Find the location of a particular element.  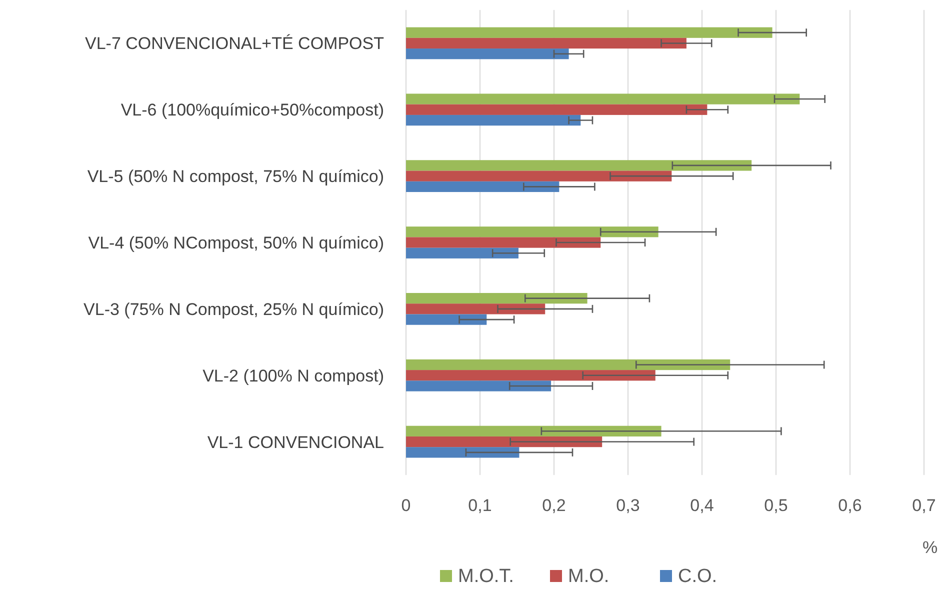

x-tick-label: 0,3 is located at coordinates (628, 505).